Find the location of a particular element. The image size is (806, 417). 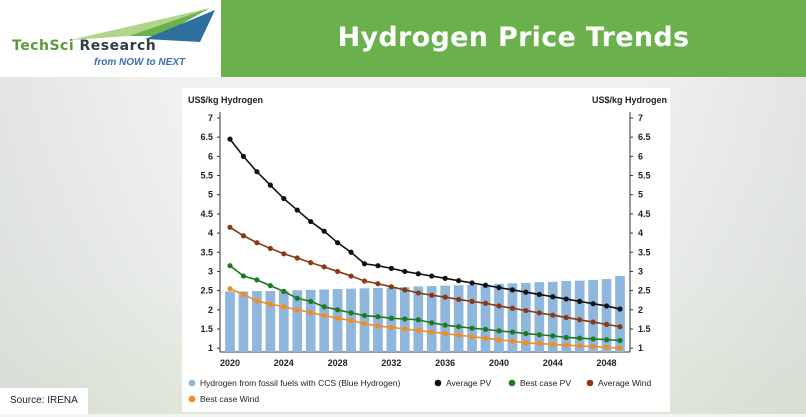

logo-name-part-2: Research is located at coordinates (115, 46).